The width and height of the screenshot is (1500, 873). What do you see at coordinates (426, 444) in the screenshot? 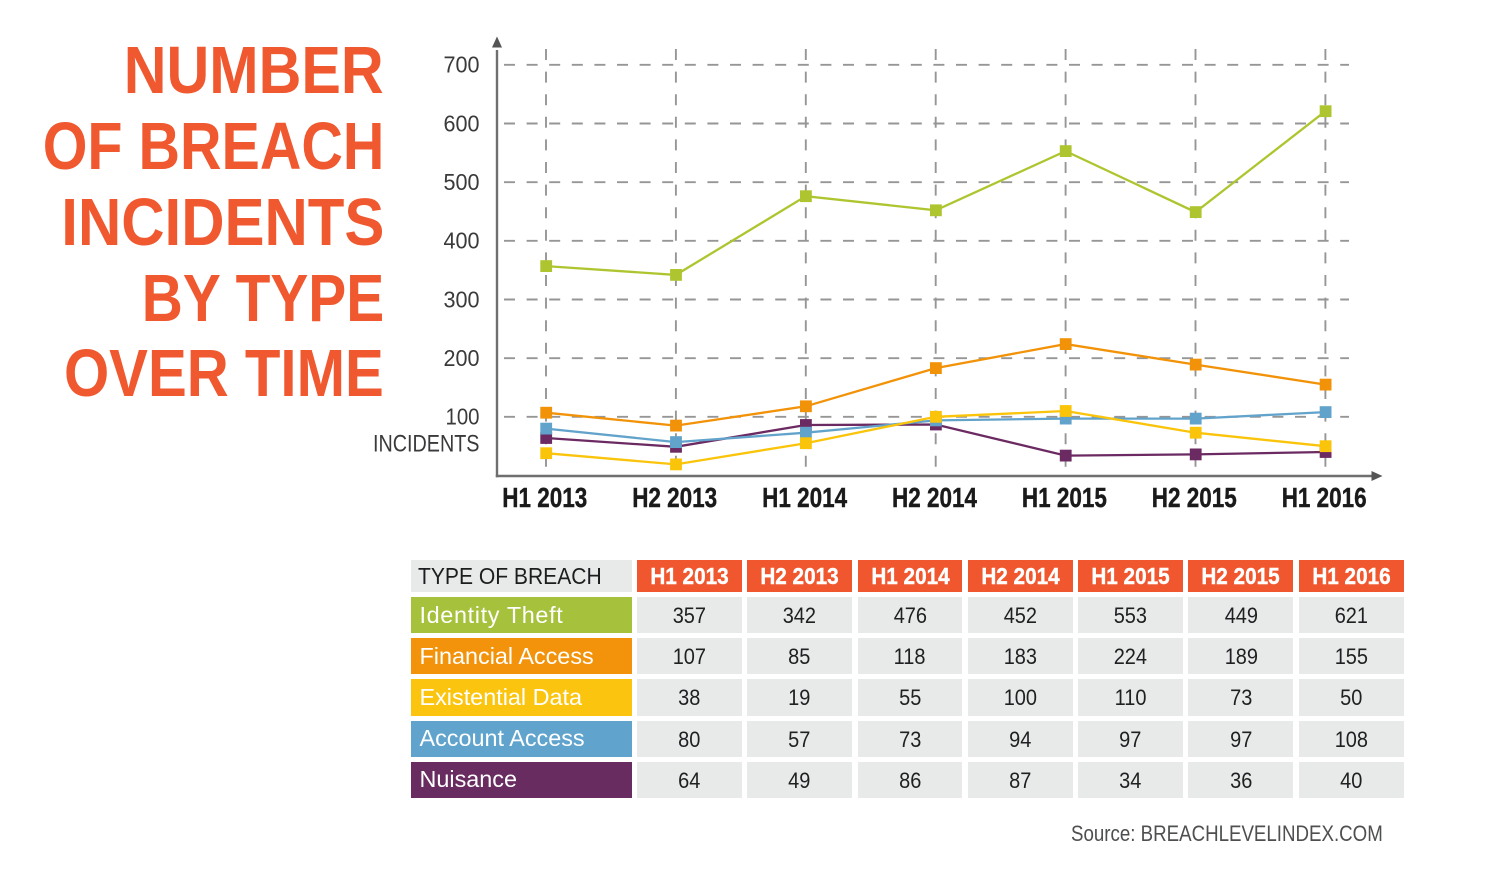
I see `svg-text: INCIDENTS` at bounding box center [426, 444].